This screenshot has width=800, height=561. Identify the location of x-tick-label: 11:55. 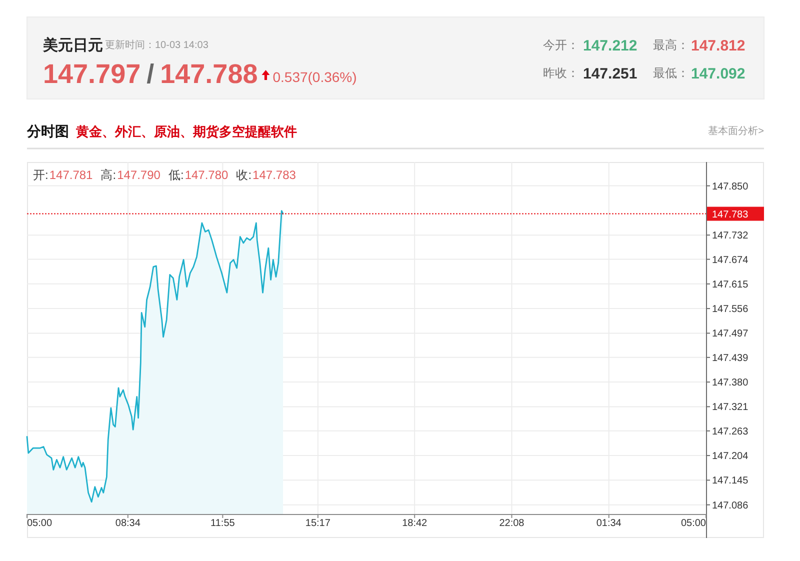
(223, 523).